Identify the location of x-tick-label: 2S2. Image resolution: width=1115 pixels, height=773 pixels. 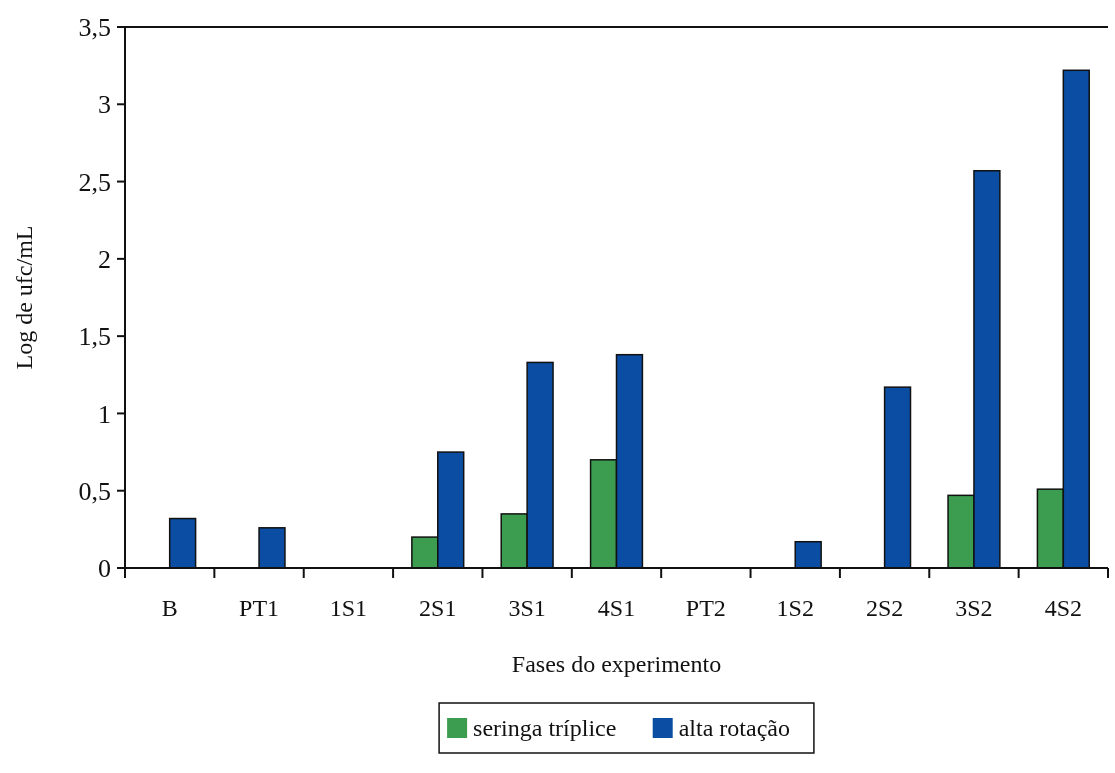
(884, 608).